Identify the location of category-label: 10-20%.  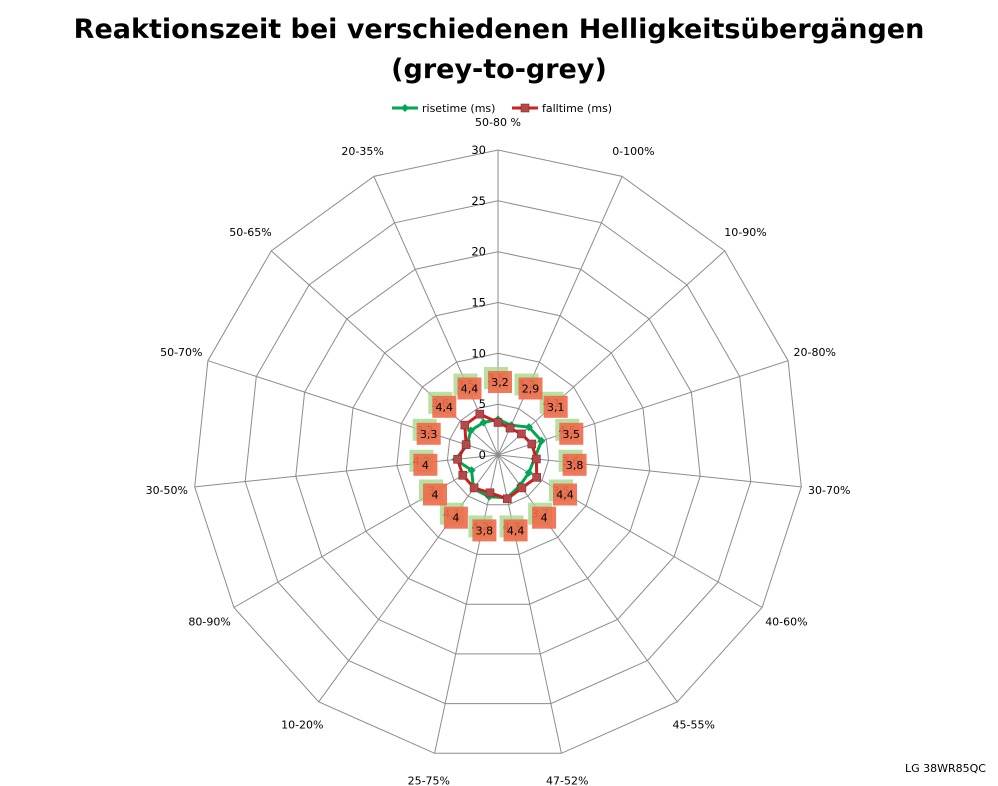
(302, 724).